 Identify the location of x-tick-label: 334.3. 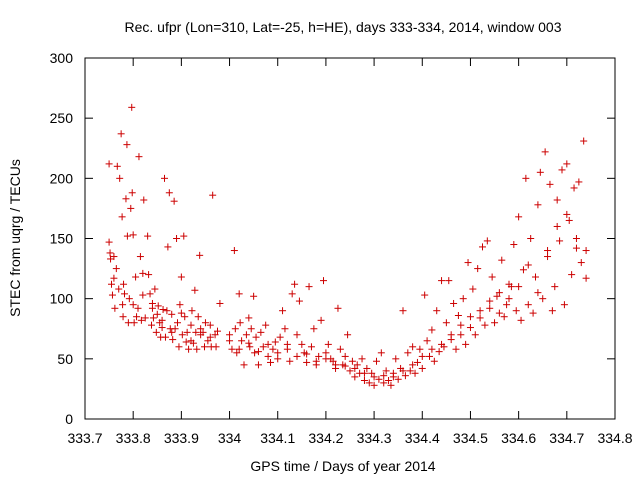
(374, 438).